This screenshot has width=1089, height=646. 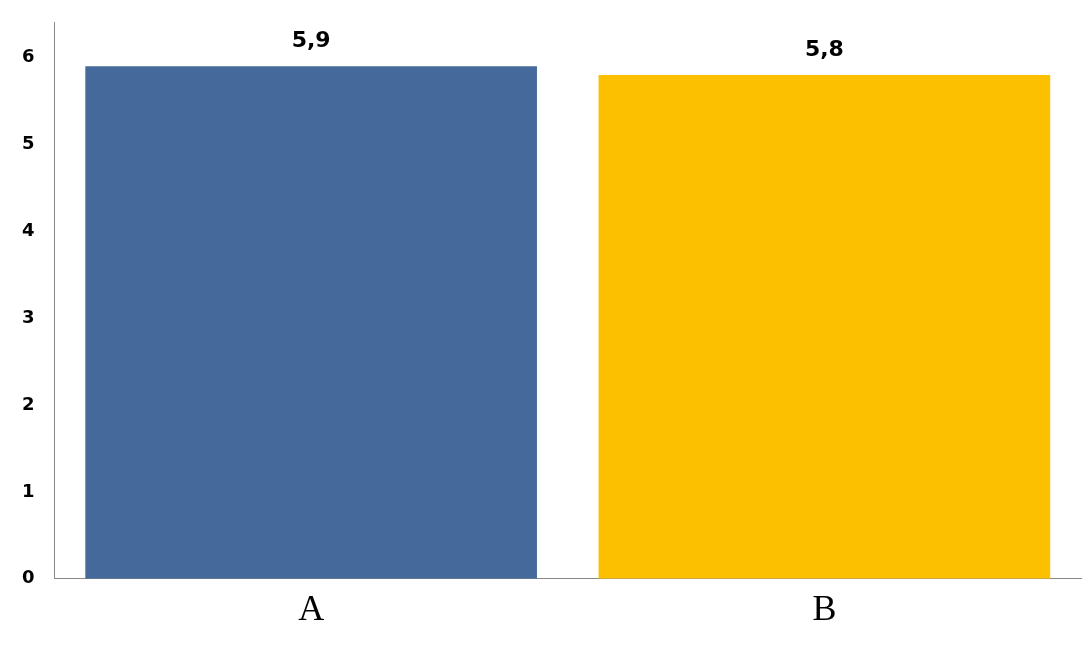 What do you see at coordinates (824, 607) in the screenshot?
I see `x-tick-label: B` at bounding box center [824, 607].